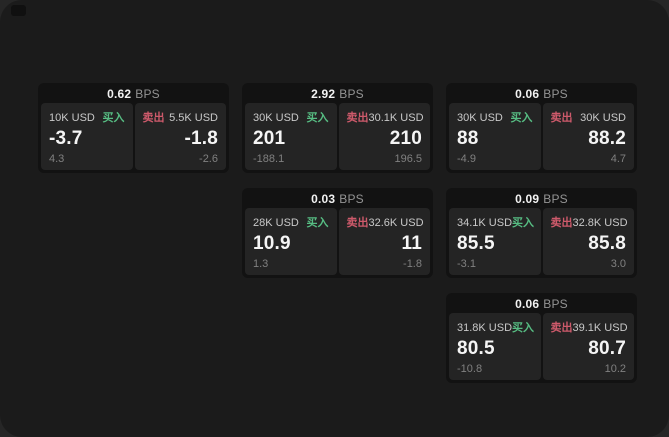 The width and height of the screenshot is (669, 437). I want to click on sell-delta: 4.7, so click(618, 159).